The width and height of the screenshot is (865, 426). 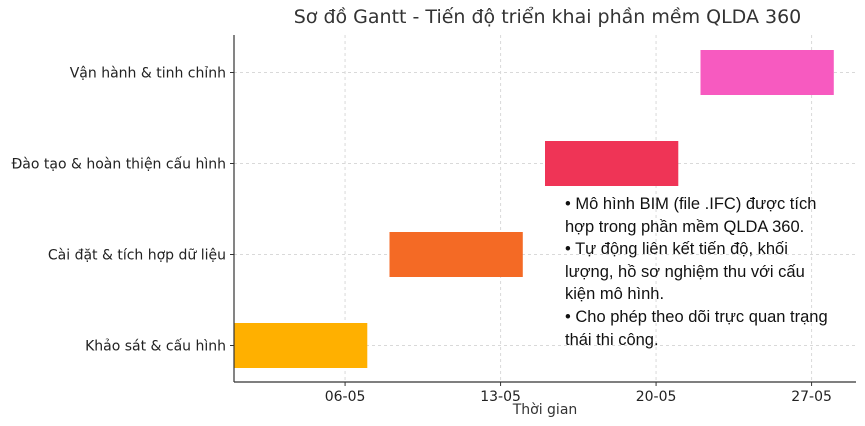 What do you see at coordinates (685, 271) in the screenshot?
I see `annotation-line: lượng, hồ sơ nghiệm thu với cấu` at bounding box center [685, 271].